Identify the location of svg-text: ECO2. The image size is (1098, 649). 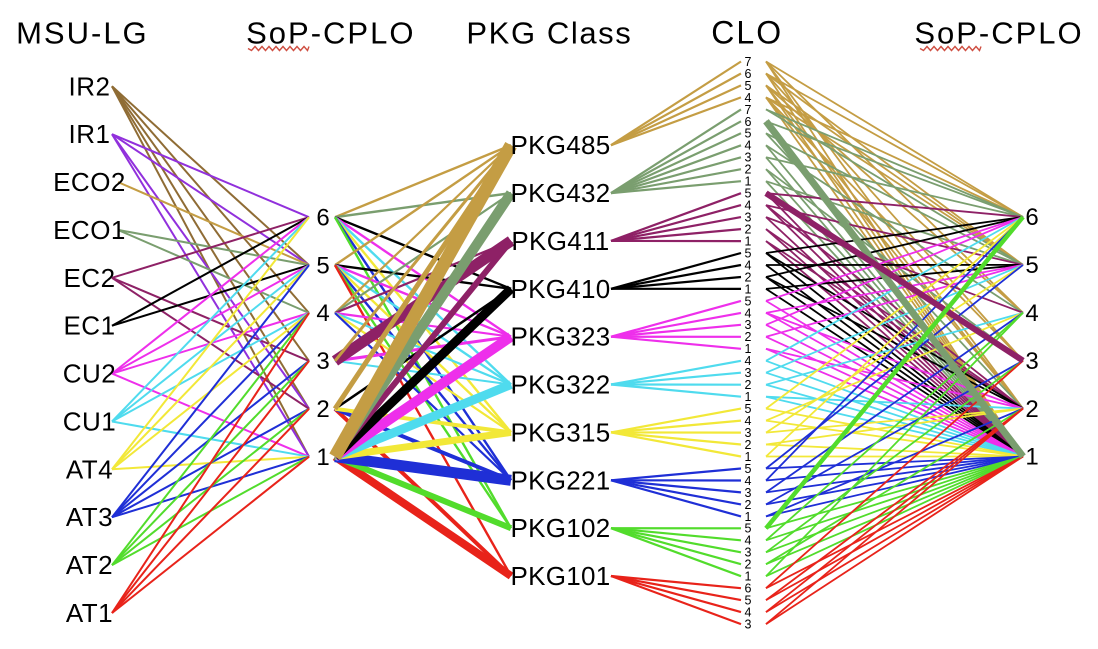
(89, 182).